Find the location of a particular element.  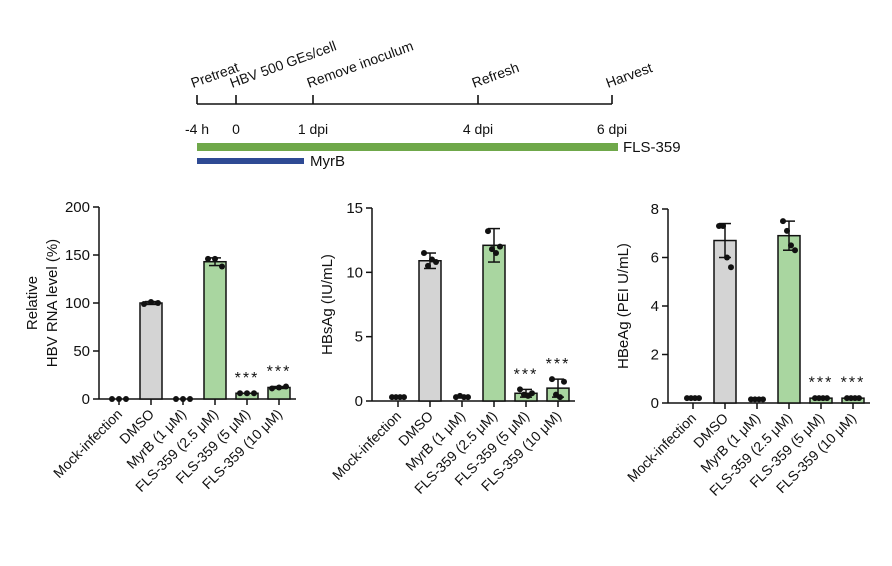

timeline-event-label: Harvest is located at coordinates (629, 75).